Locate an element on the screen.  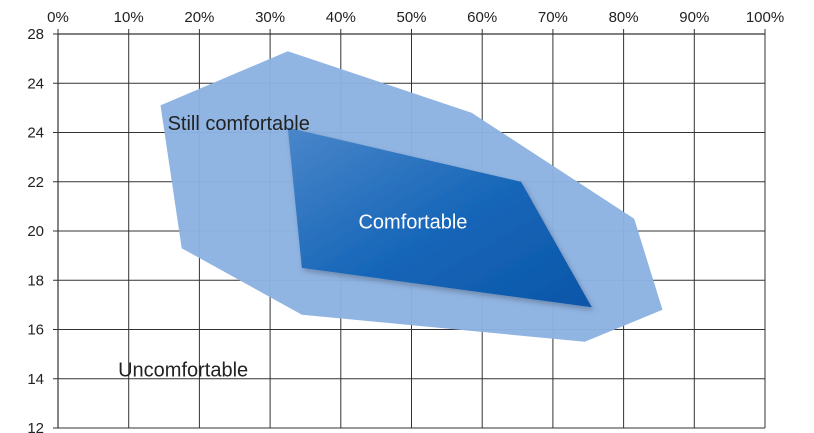
x-tick-label: 10% is located at coordinates (129, 17).